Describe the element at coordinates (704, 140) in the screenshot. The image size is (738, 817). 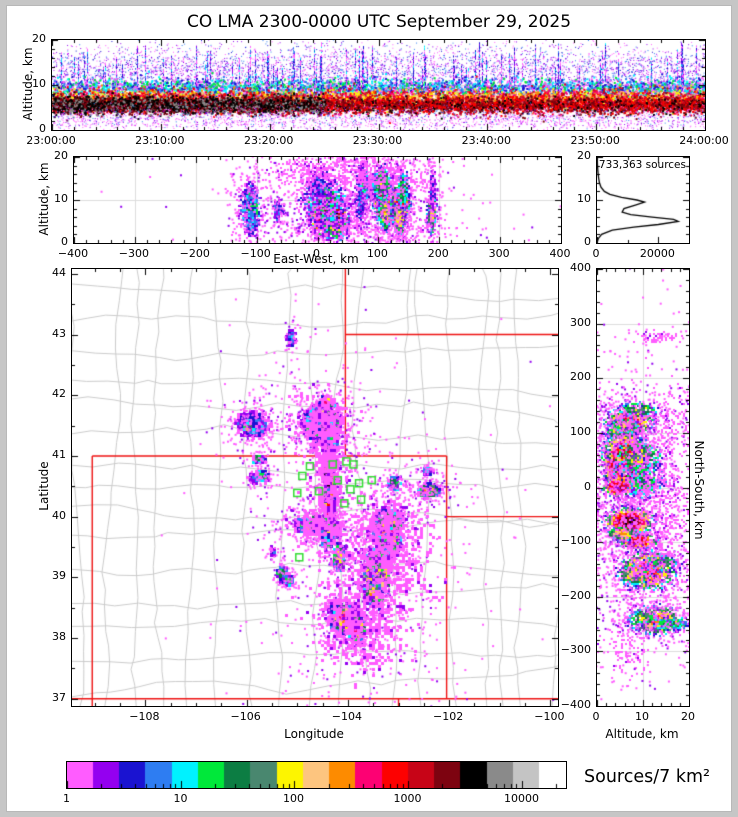
I see `tick-label: 24:00:00` at that location.